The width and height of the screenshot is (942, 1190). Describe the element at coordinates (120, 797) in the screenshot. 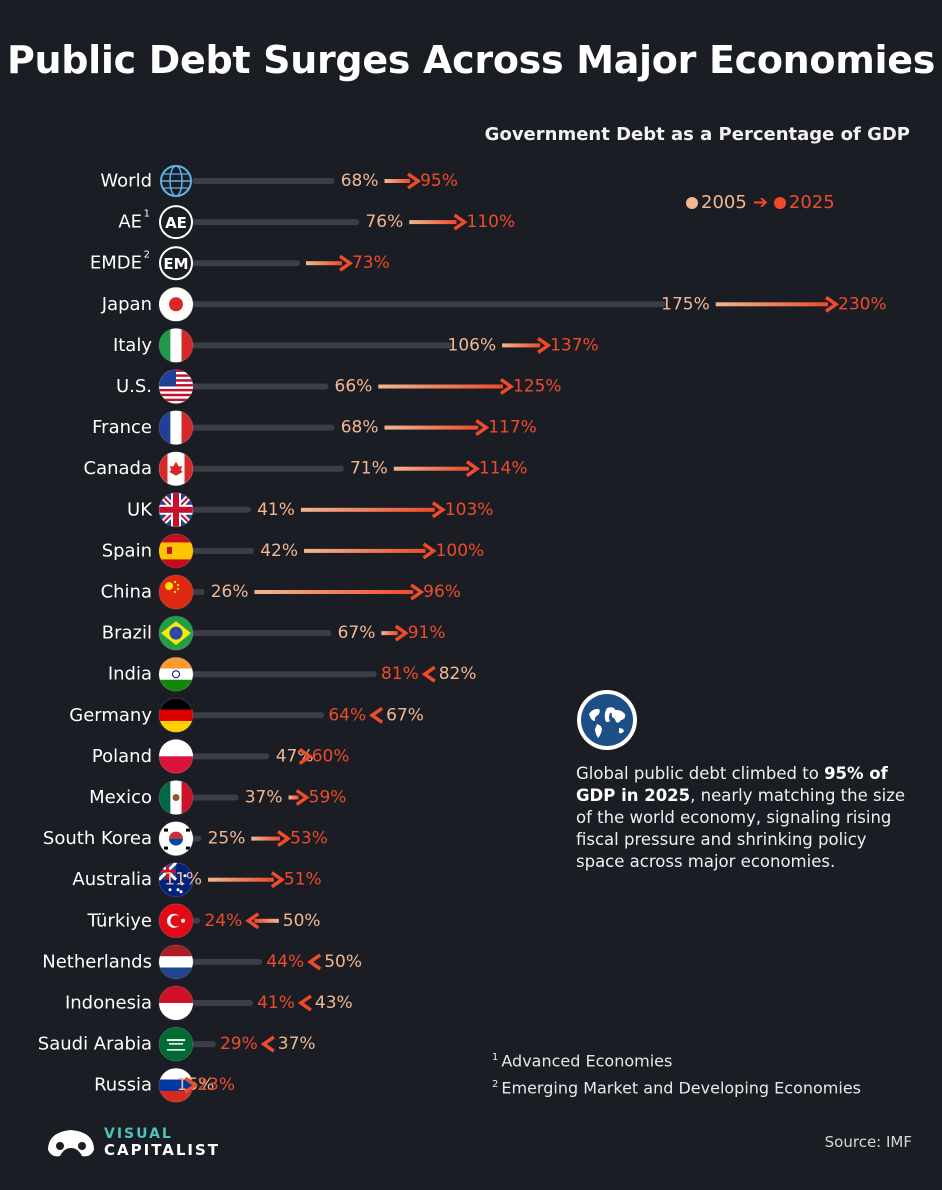

I see `country-label: Mexico` at that location.